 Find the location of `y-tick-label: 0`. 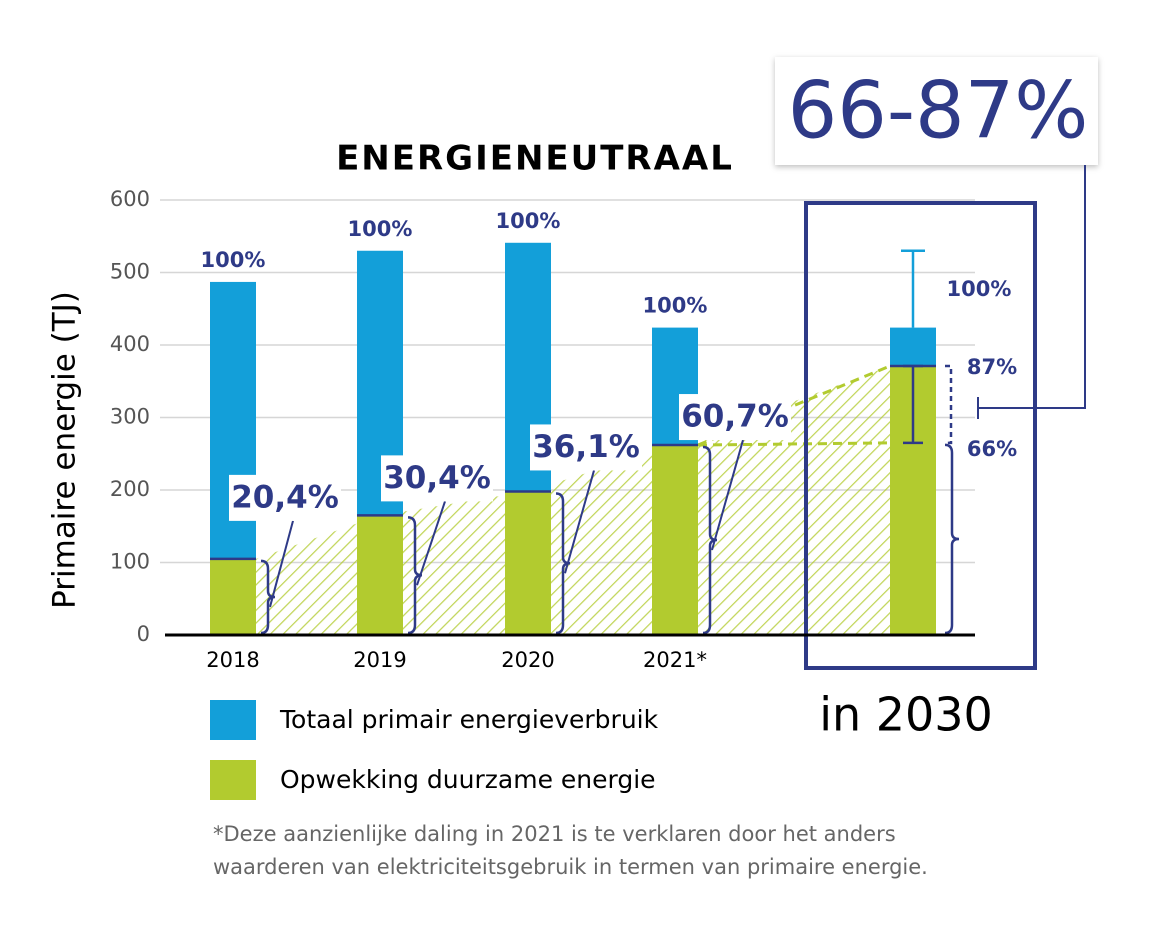

y-tick-label: 0 is located at coordinates (143, 634).